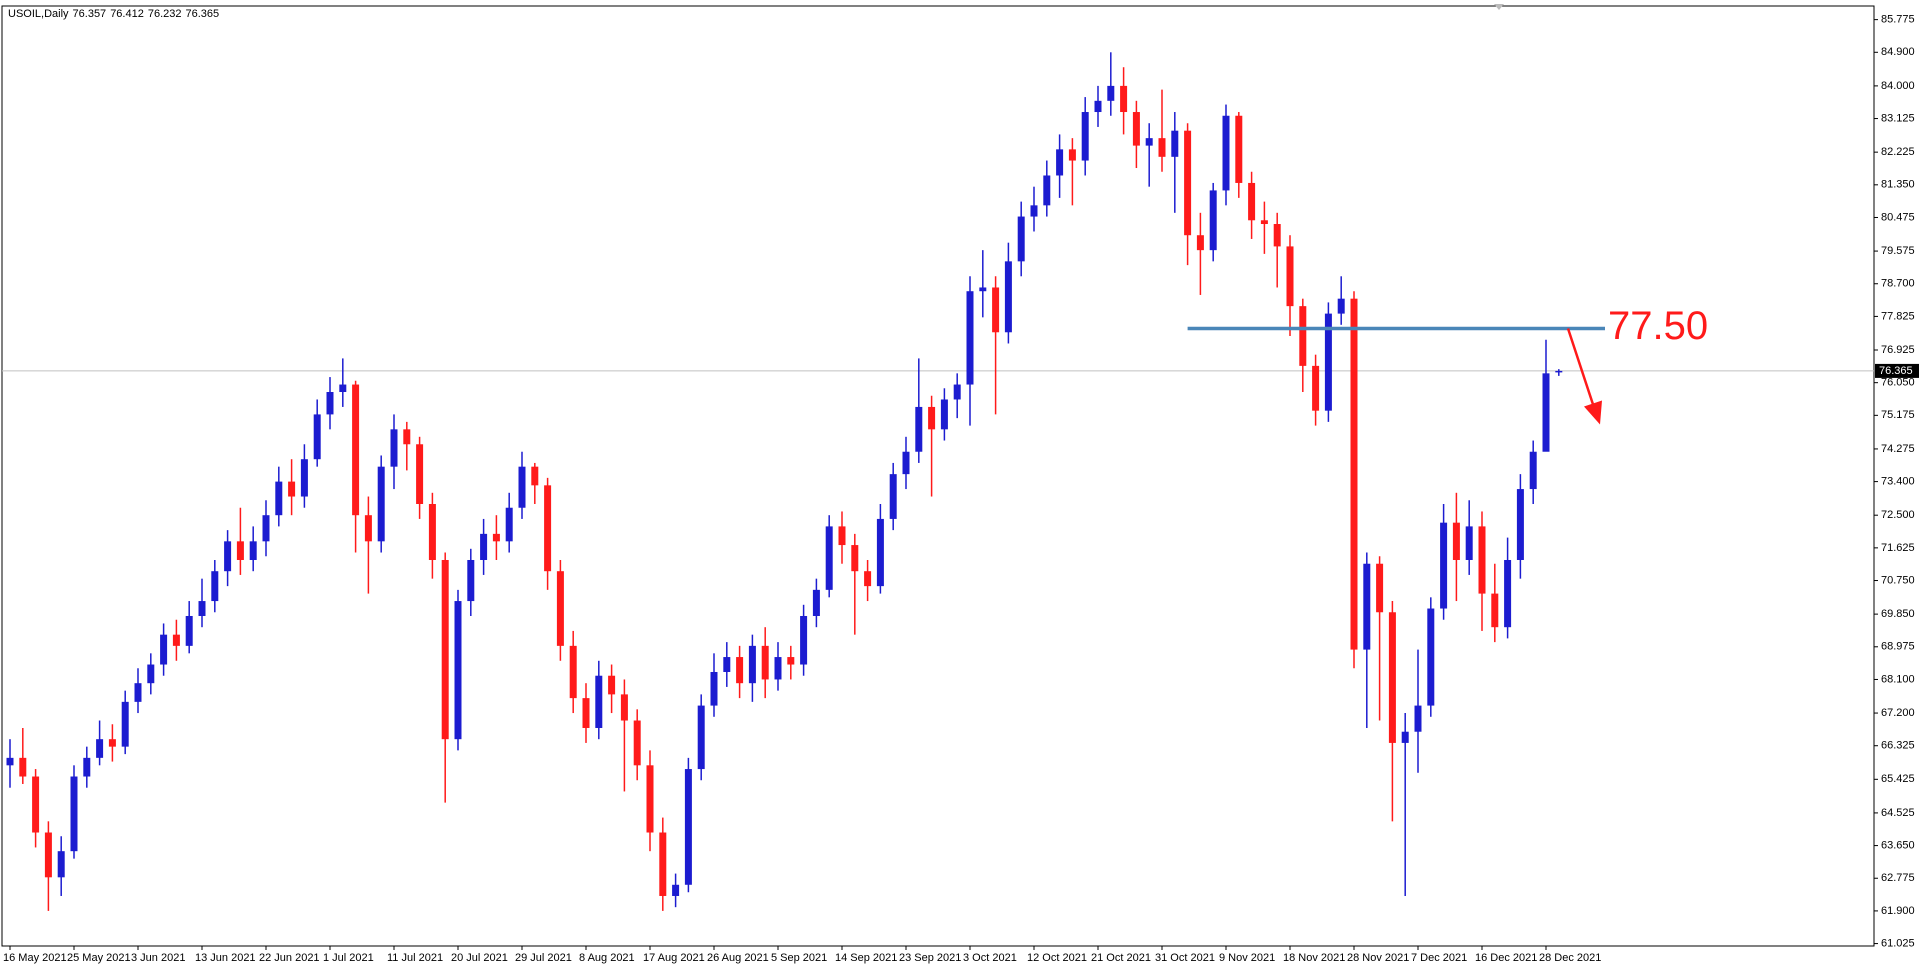 Image resolution: width=1920 pixels, height=968 pixels. Describe the element at coordinates (1898, 845) in the screenshot. I see `y-tick-label: 63.650` at that location.